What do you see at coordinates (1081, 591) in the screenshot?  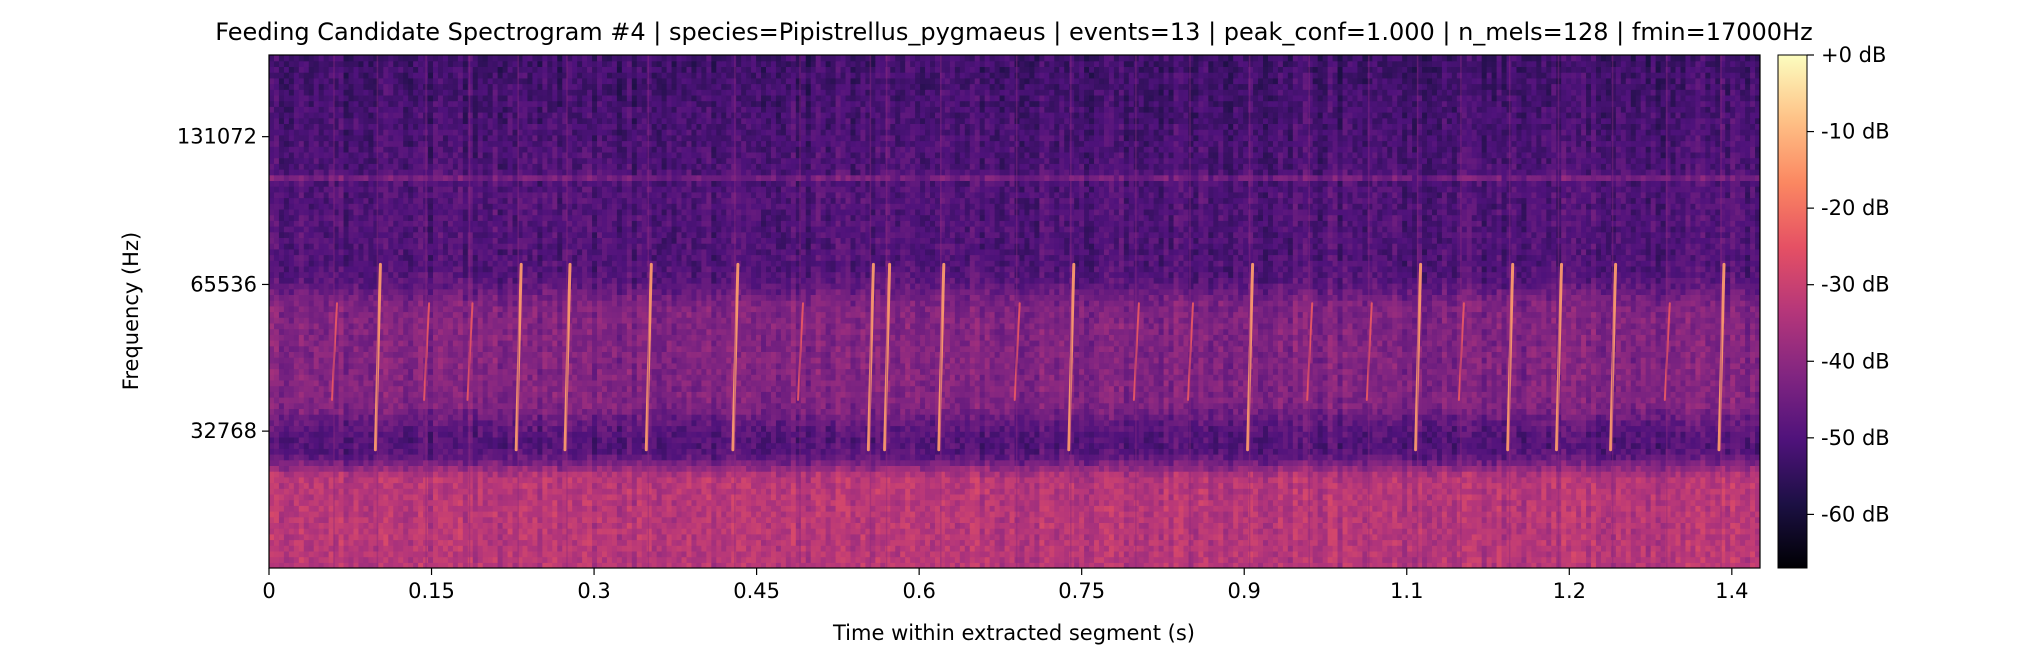 I see `x-tick-label: 0.75` at bounding box center [1081, 591].